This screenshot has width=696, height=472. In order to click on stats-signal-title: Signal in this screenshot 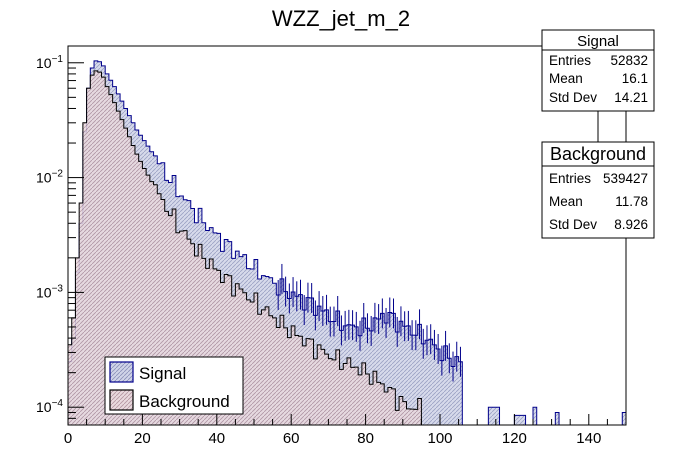, I will do `click(598, 41)`.